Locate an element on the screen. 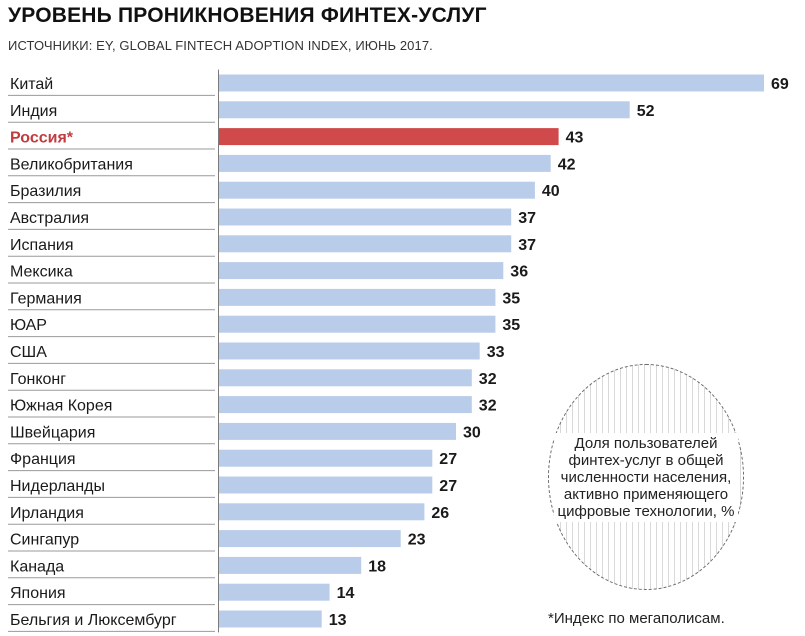  category-label: Испания is located at coordinates (42, 245).